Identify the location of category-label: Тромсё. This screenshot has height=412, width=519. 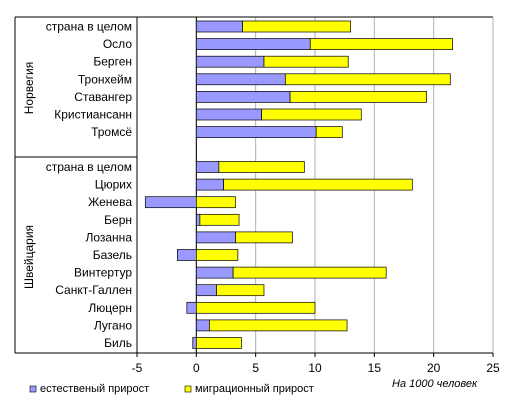
(111, 132).